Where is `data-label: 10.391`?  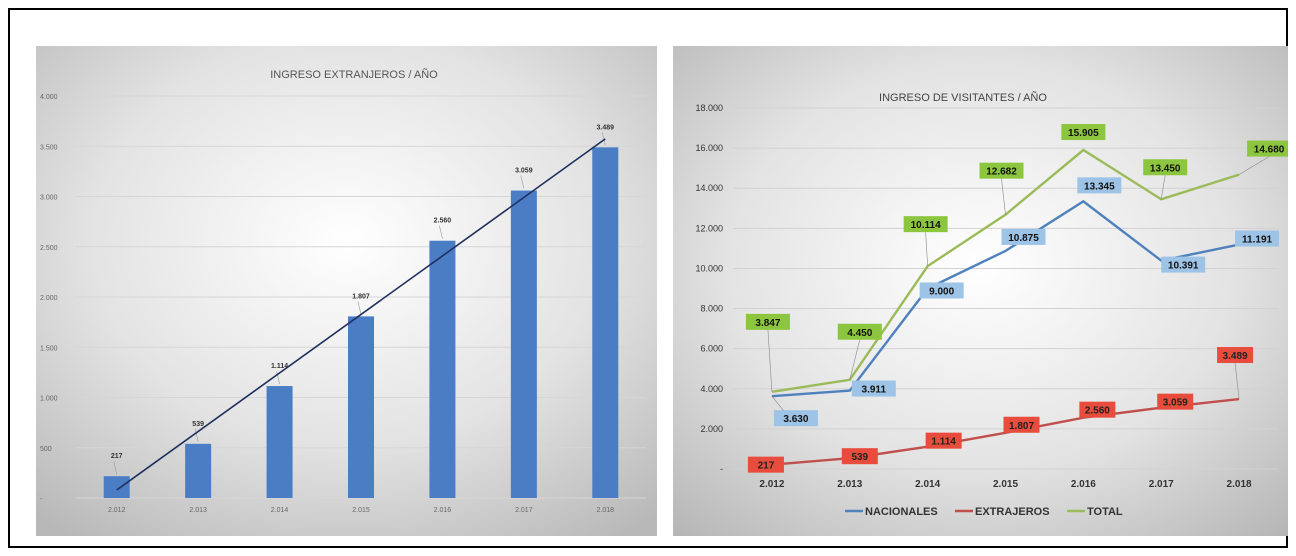 data-label: 10.391 is located at coordinates (1183, 266).